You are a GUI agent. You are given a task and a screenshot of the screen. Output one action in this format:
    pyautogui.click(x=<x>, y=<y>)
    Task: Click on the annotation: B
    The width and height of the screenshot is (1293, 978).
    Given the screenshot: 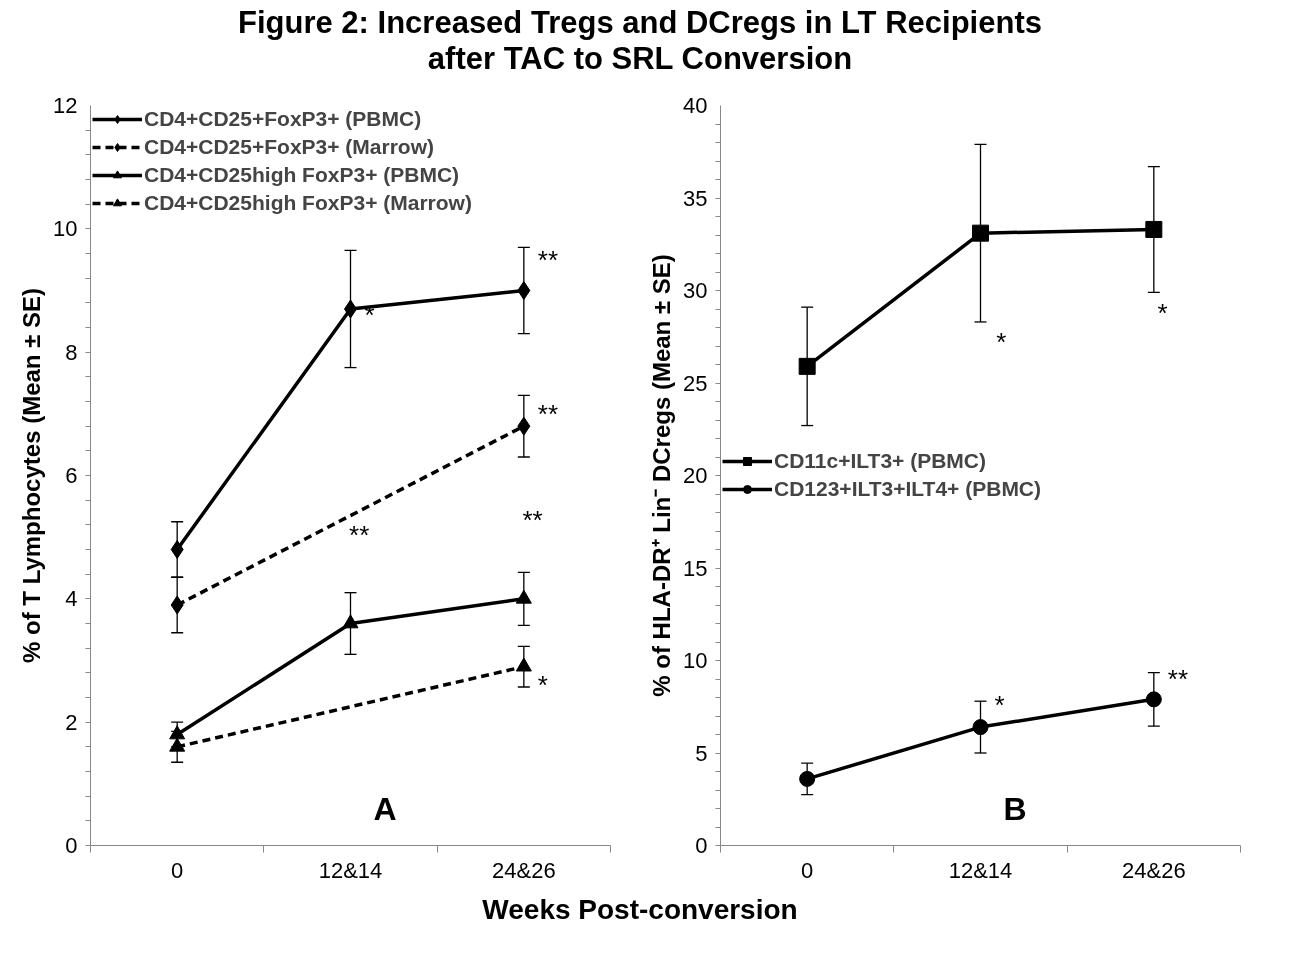 What is the action you would take?
    pyautogui.click(x=1015, y=808)
    